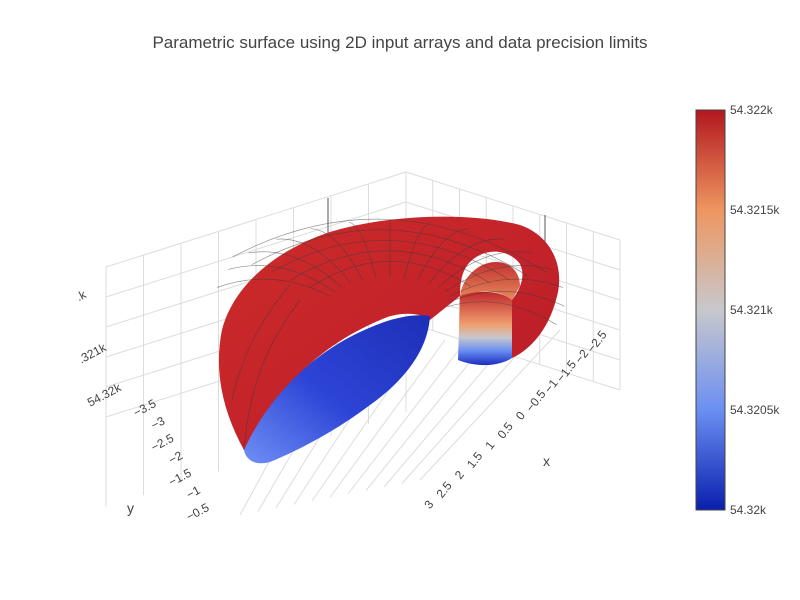 Image resolution: width=800 pixels, height=600 pixels. I want to click on colorbar-tick-label: 54.3205k, so click(755, 410).